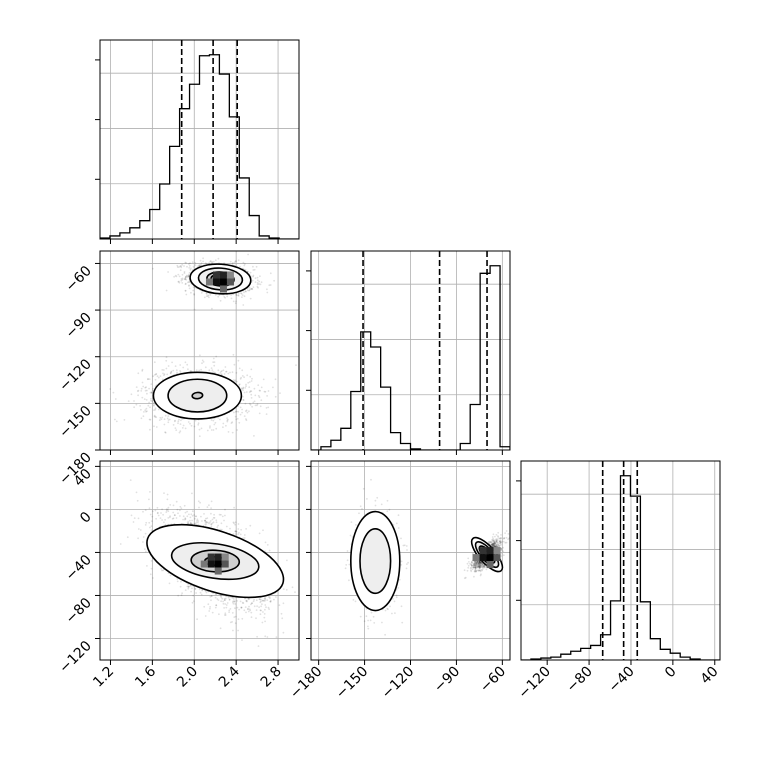 The width and height of the screenshot is (760, 760). Describe the element at coordinates (408, 562) in the screenshot. I see `scatter-p1-p2-panel` at that location.